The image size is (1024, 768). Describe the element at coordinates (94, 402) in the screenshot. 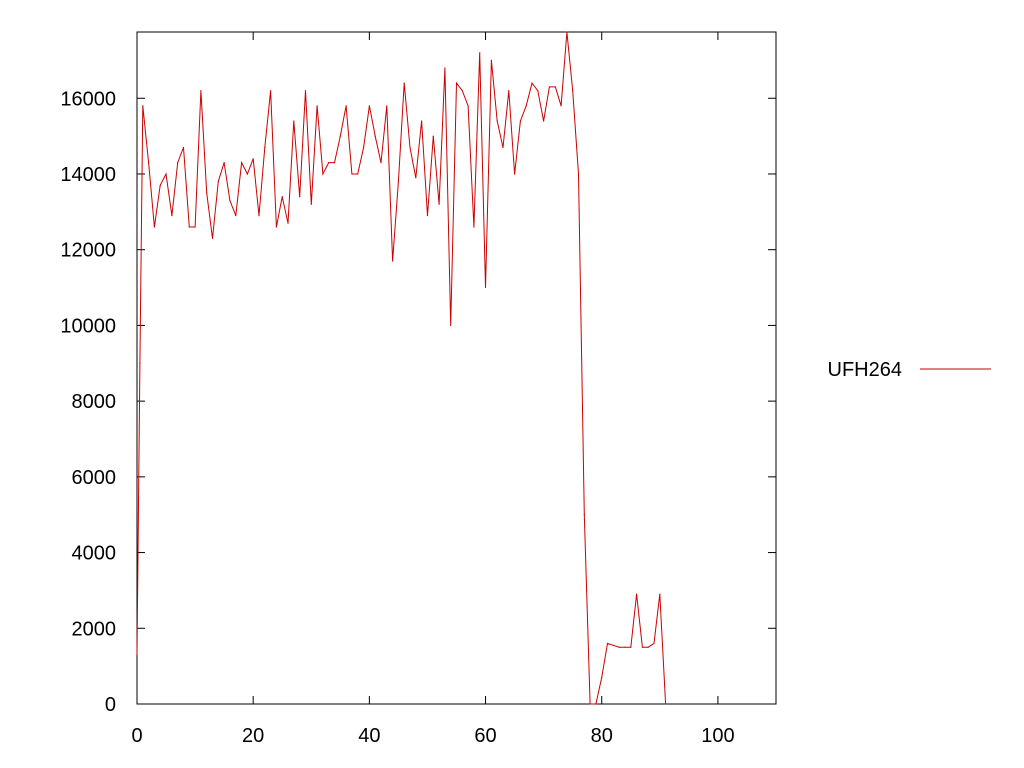

I see `y-tick-label: 8000` at that location.